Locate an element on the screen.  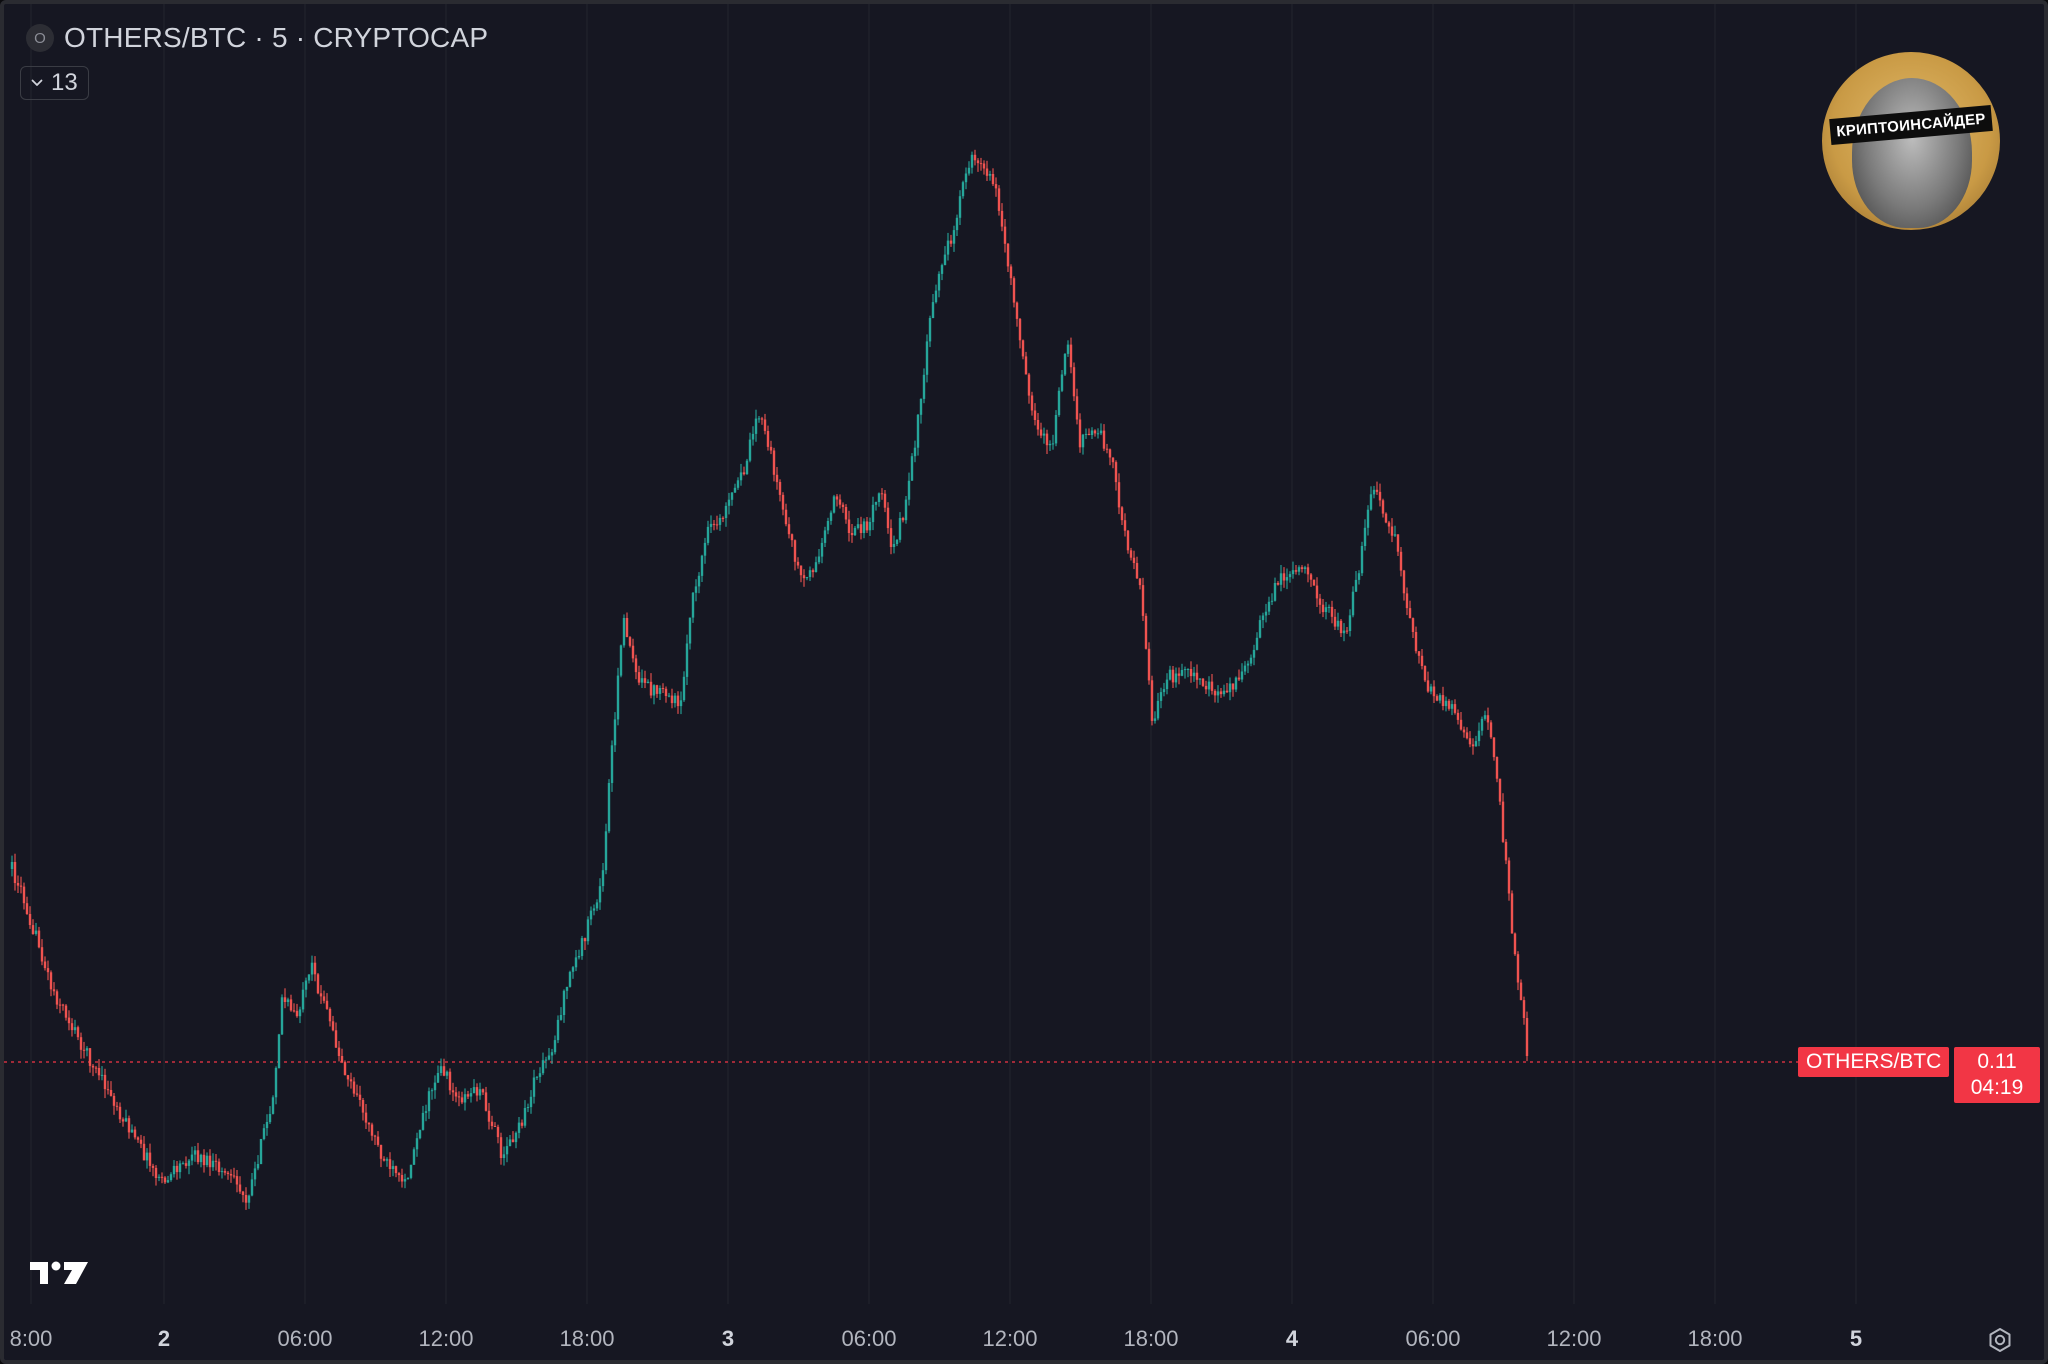
portrait-image is located at coordinates (1912, 153).